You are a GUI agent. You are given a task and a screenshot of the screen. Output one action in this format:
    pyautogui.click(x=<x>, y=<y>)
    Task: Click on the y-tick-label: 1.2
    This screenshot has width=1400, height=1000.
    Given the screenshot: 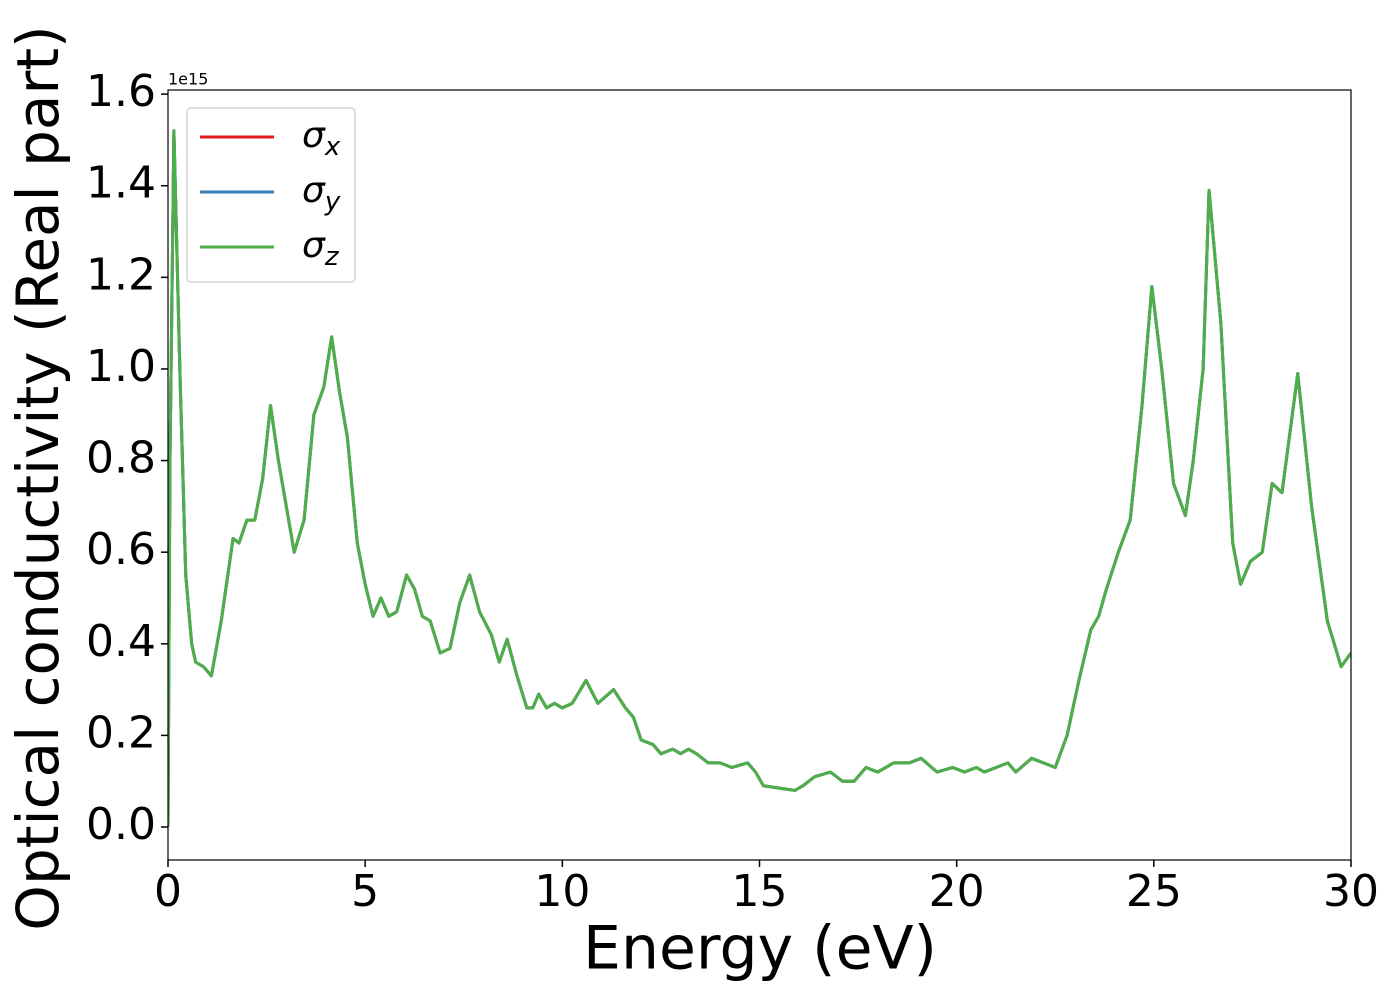 What is the action you would take?
    pyautogui.click(x=121, y=274)
    